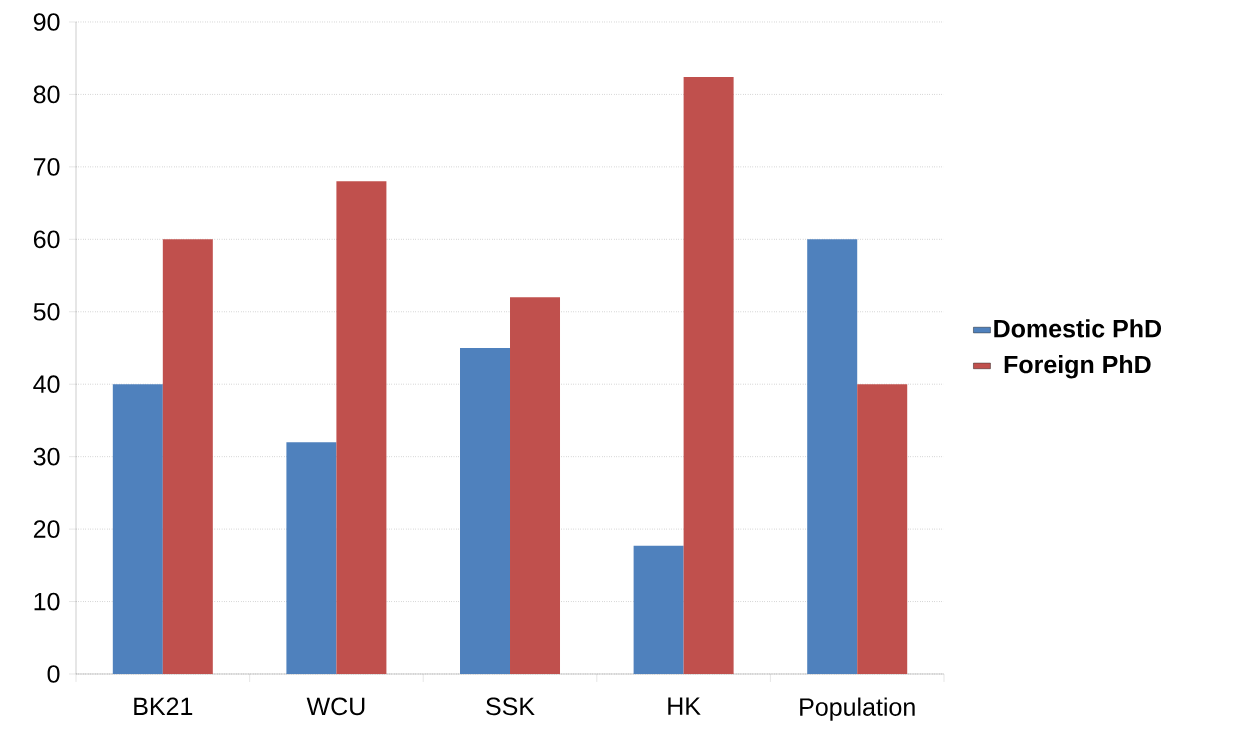 This screenshot has height=741, width=1243. Describe the element at coordinates (857, 709) in the screenshot. I see `x-tick-label: Population` at that location.